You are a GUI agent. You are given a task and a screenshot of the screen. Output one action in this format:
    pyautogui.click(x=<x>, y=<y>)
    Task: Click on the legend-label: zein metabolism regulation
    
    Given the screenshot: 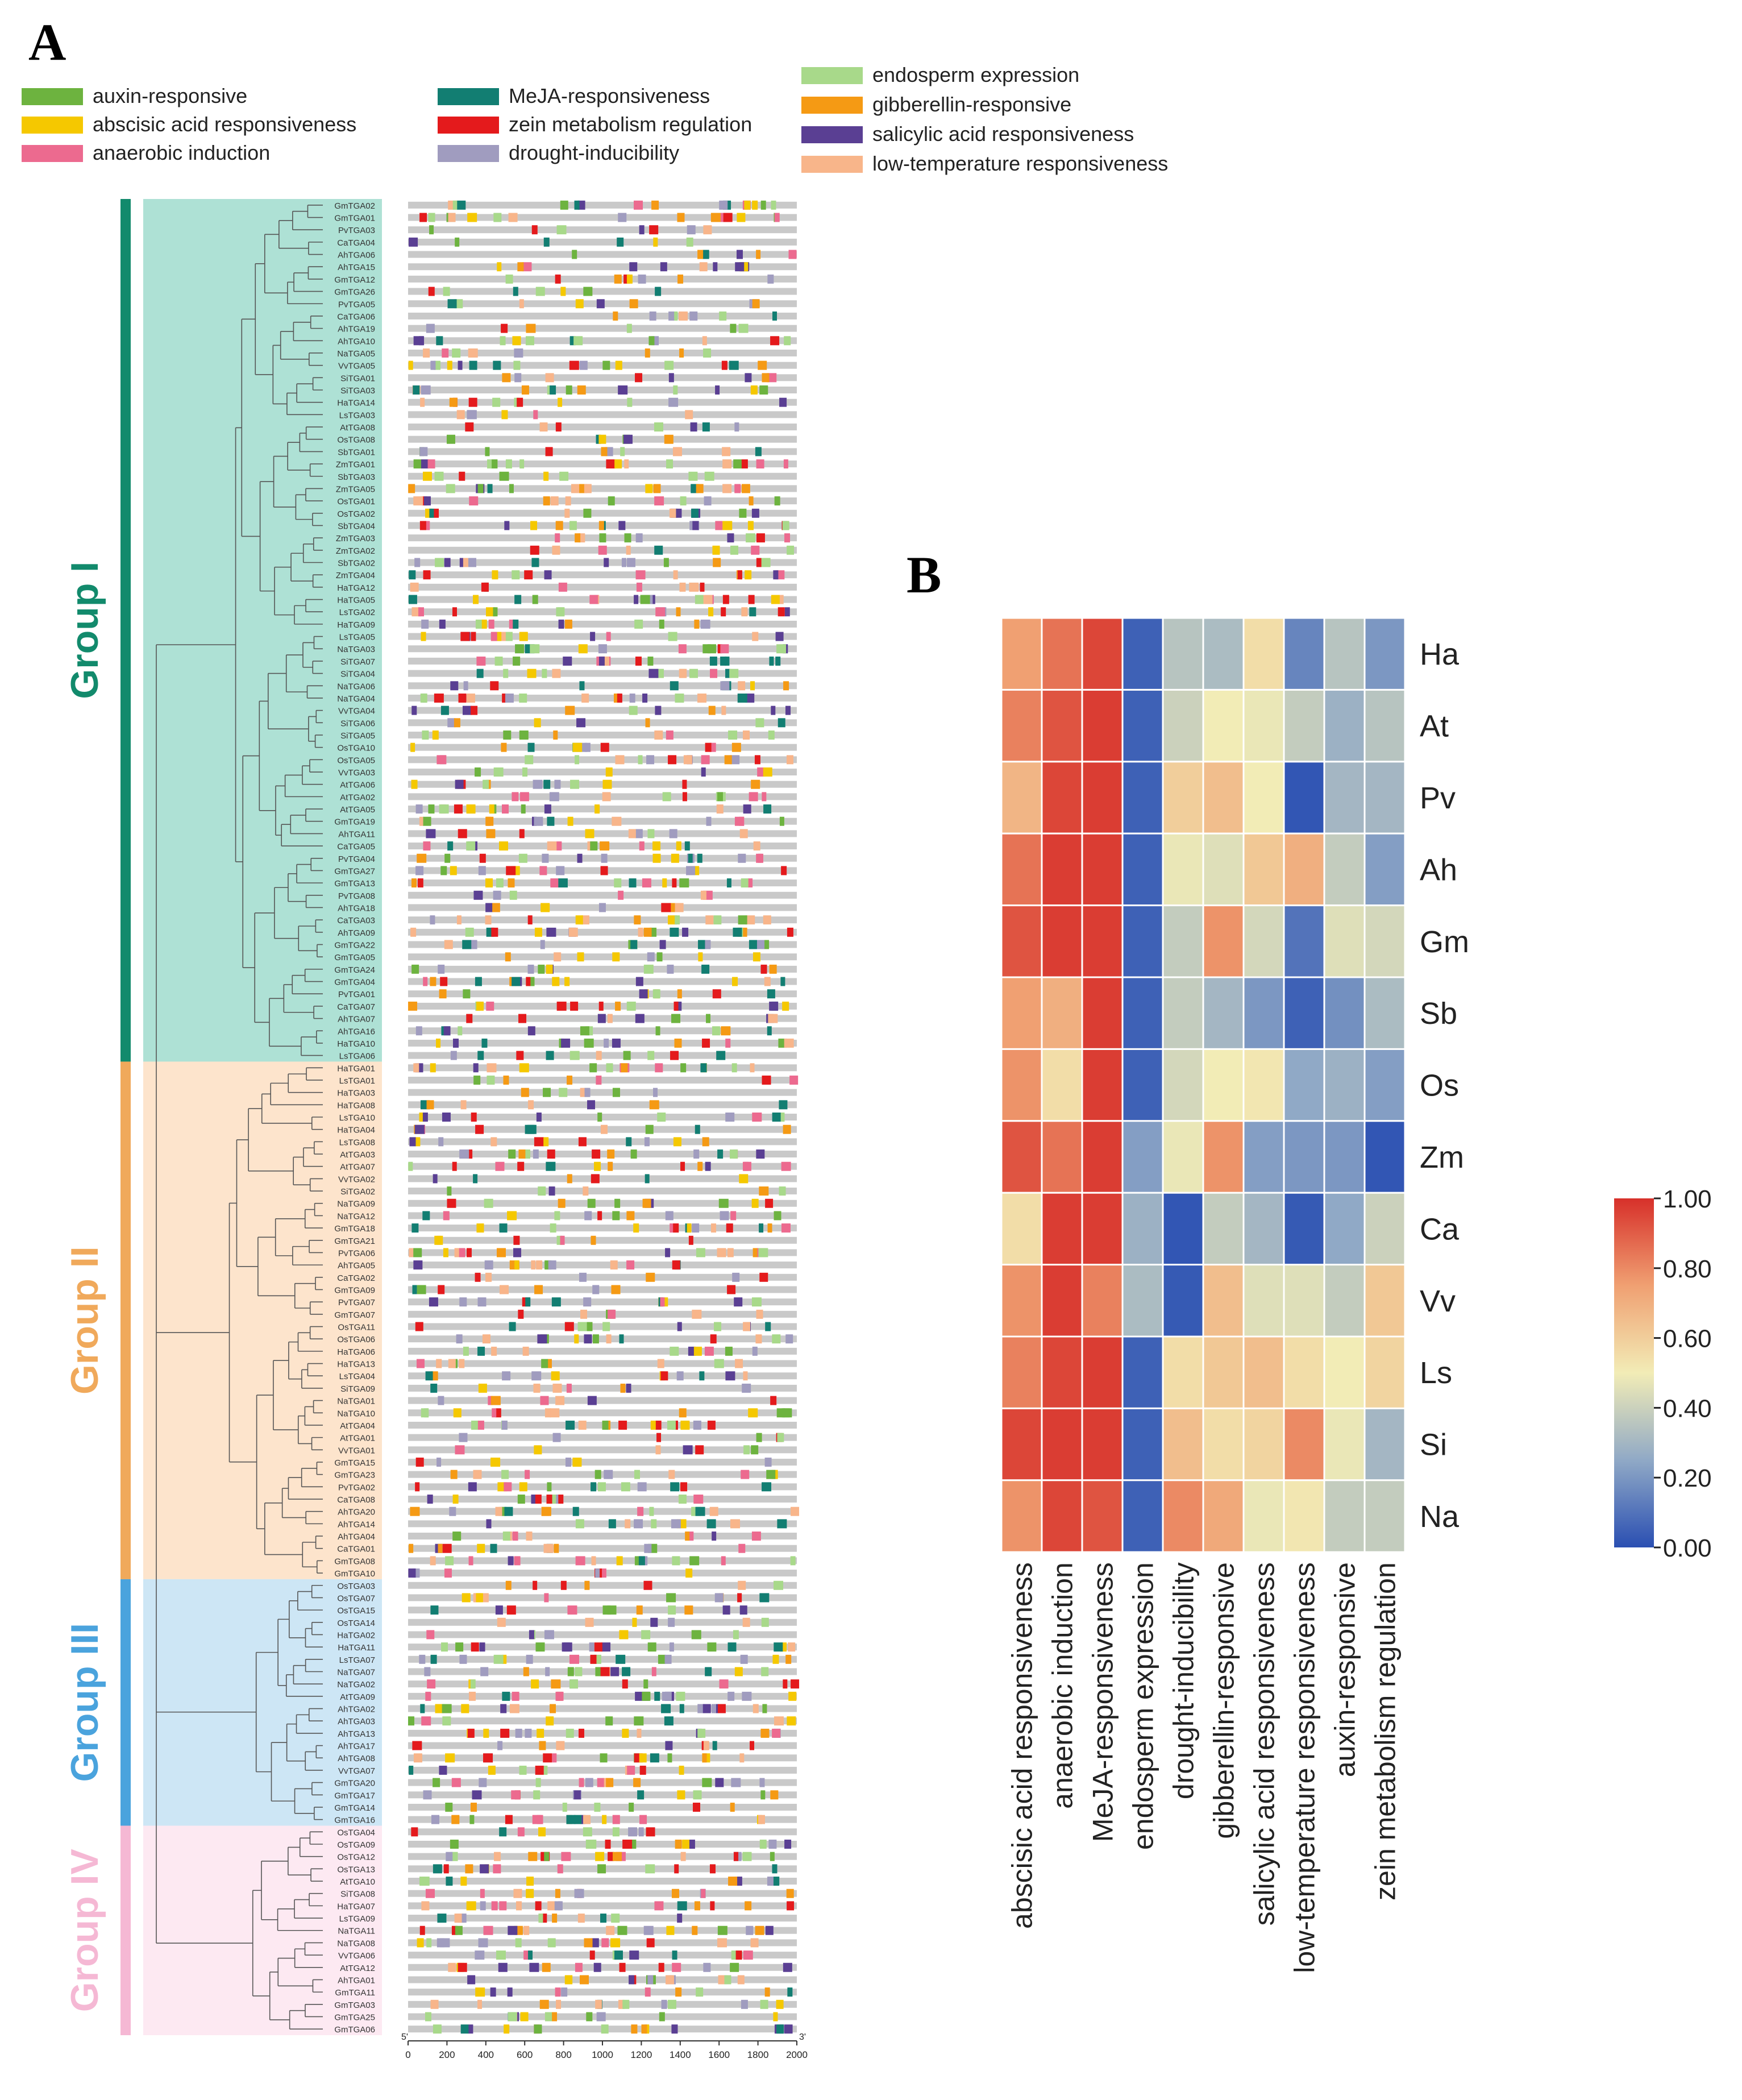 What is the action you would take?
    pyautogui.click(x=631, y=124)
    